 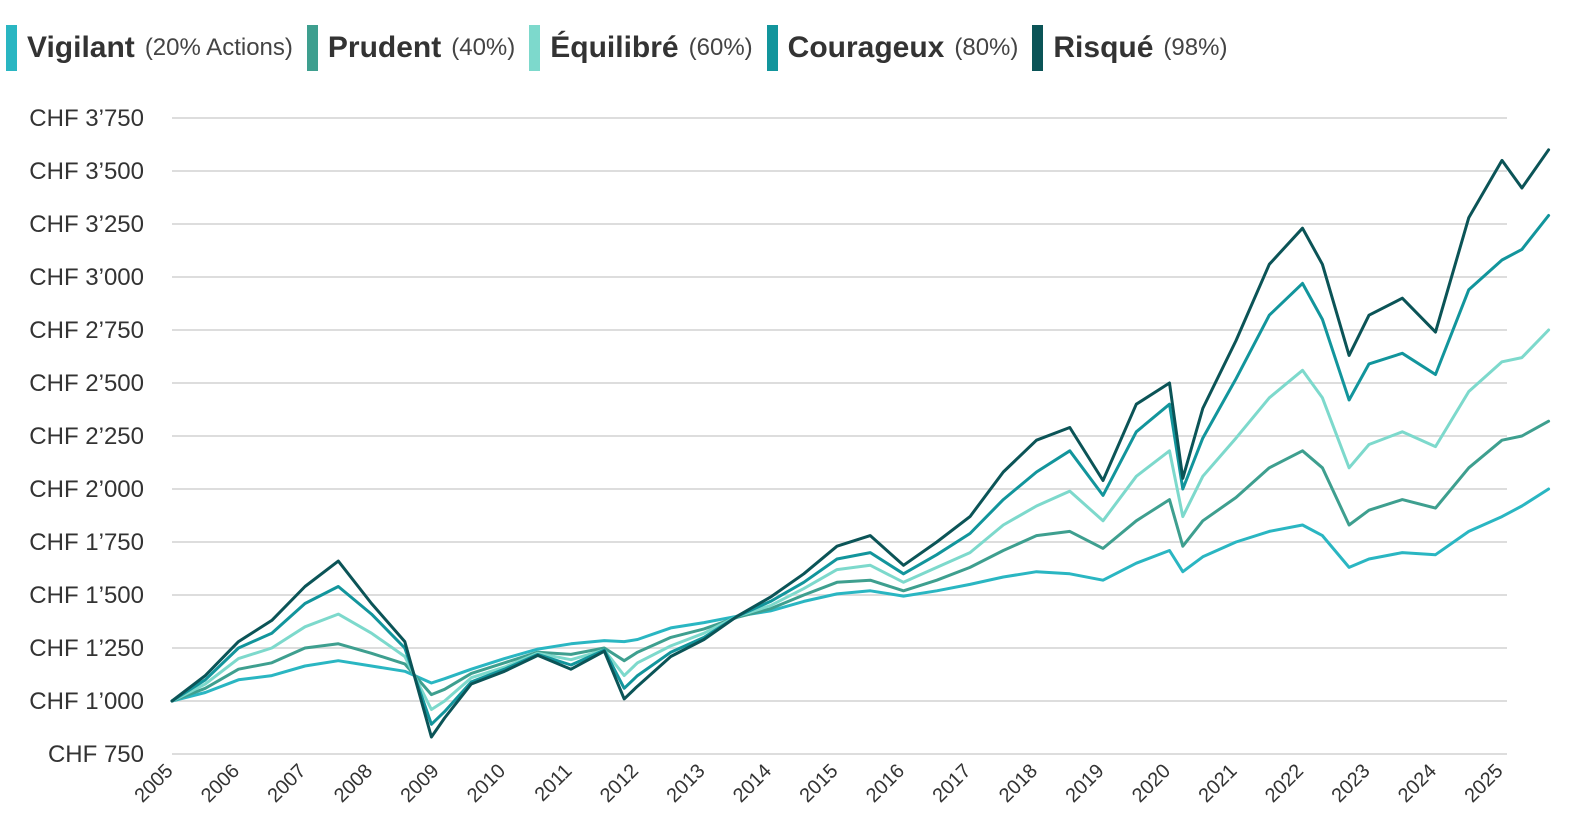 What do you see at coordinates (554, 783) in the screenshot?
I see `x-tick-label: 2011` at bounding box center [554, 783].